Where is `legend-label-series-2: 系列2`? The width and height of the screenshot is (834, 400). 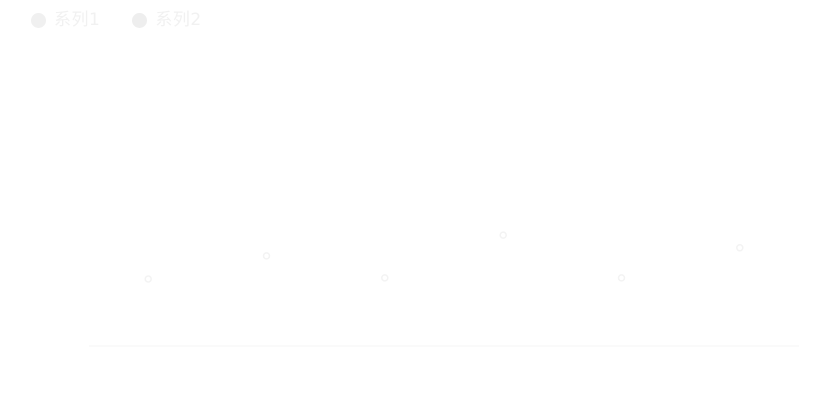
legend-label-series-2: 系列2 is located at coordinates (178, 20).